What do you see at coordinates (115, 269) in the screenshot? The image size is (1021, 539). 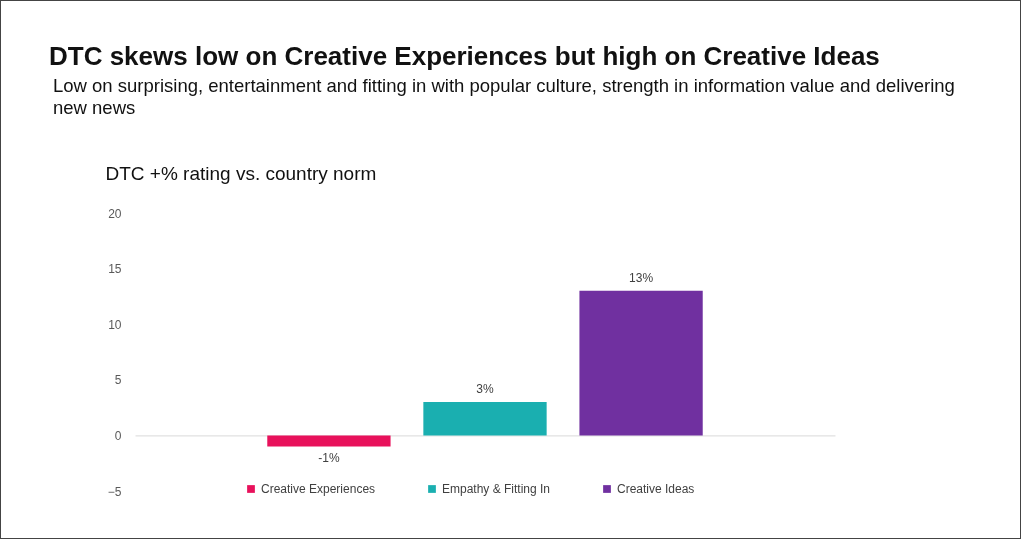 I see `y-tick-label: 15` at bounding box center [115, 269].